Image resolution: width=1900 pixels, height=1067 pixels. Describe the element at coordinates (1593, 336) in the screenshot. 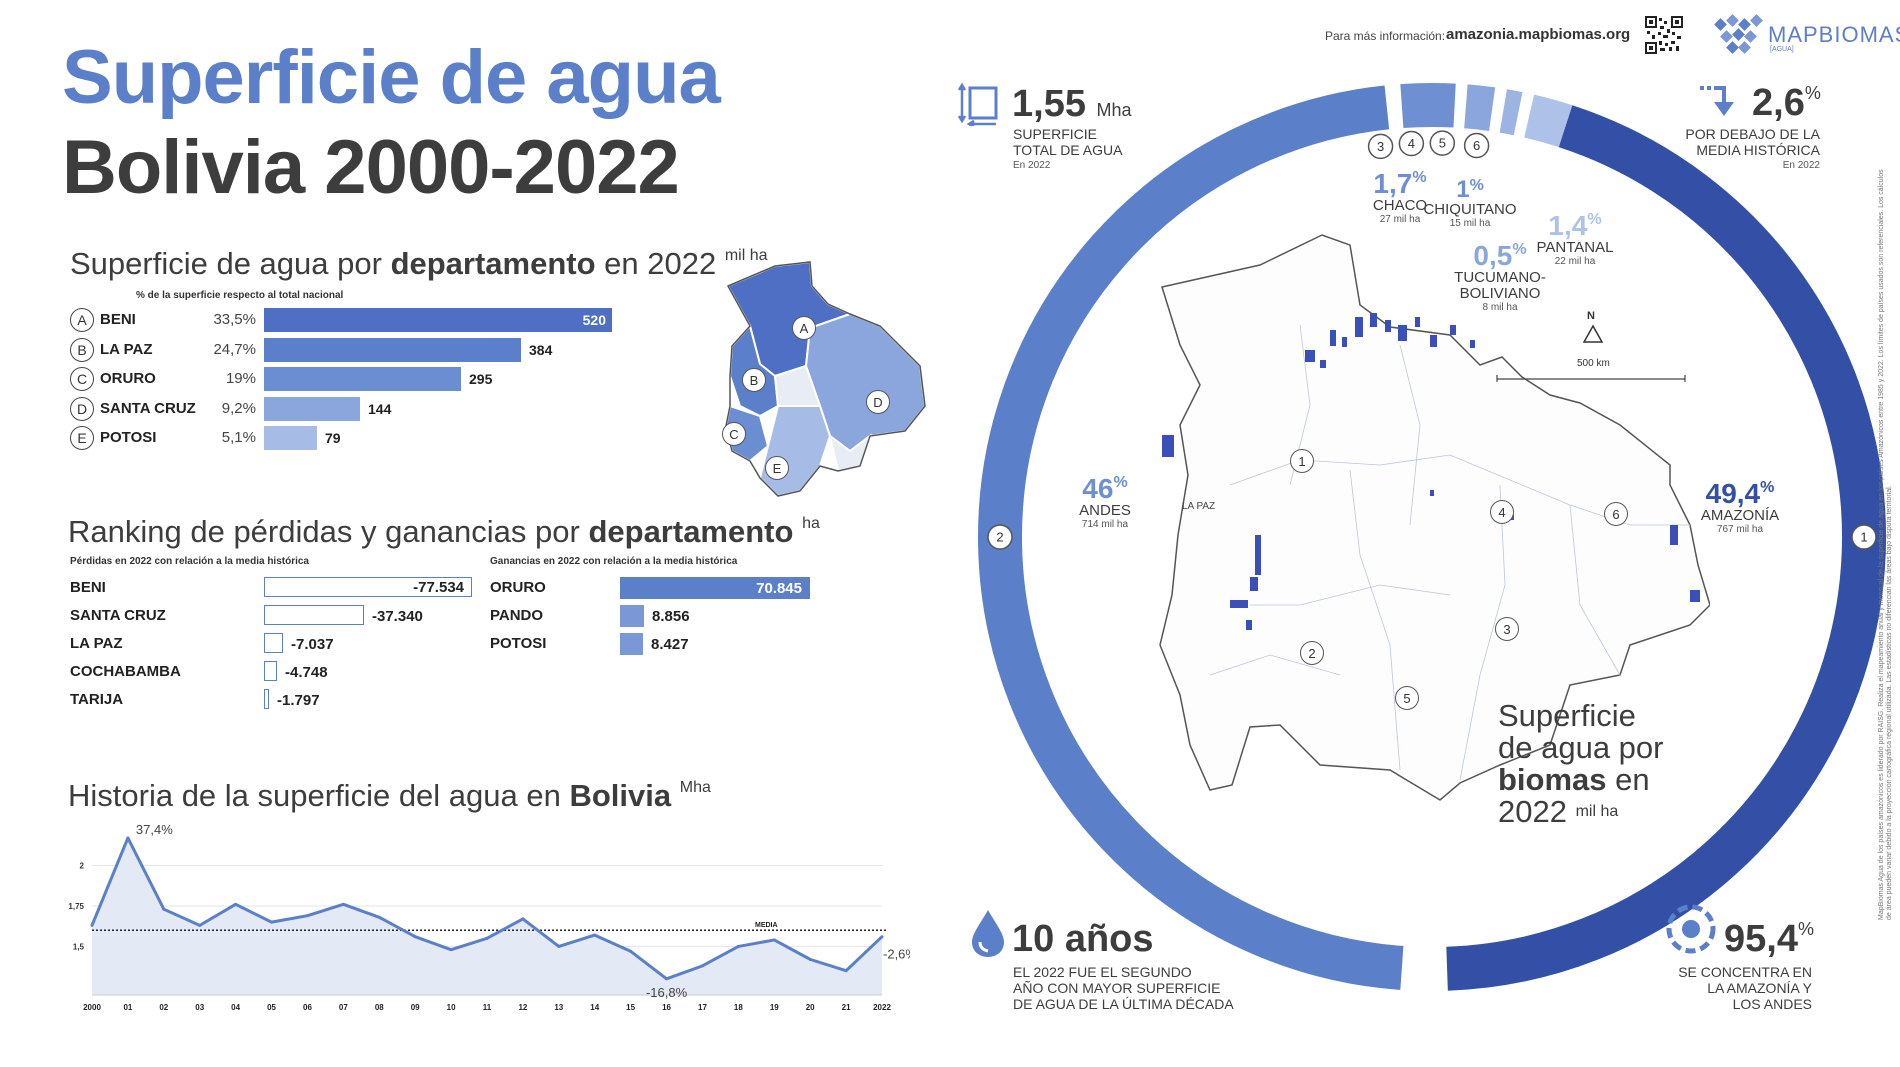

I see `north-arrow-icon` at that location.